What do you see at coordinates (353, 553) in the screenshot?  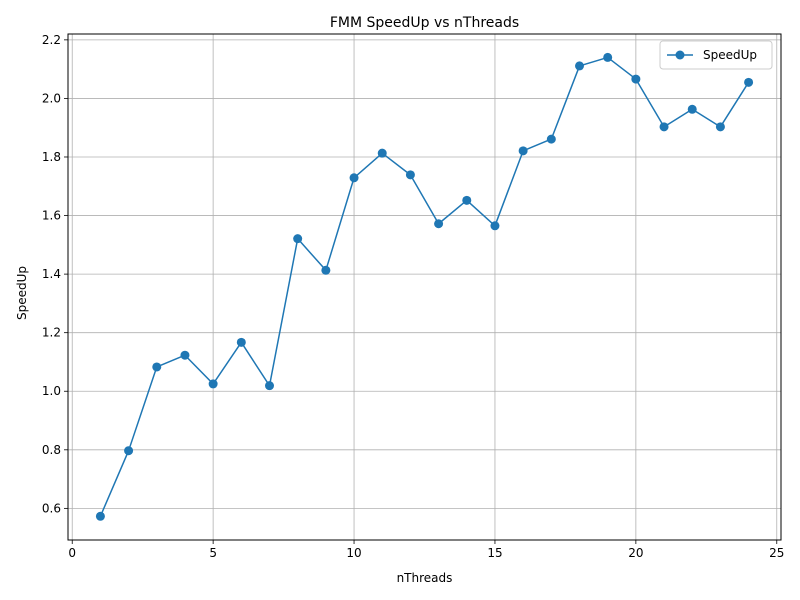 I see `x-tick-label: 10` at bounding box center [353, 553].